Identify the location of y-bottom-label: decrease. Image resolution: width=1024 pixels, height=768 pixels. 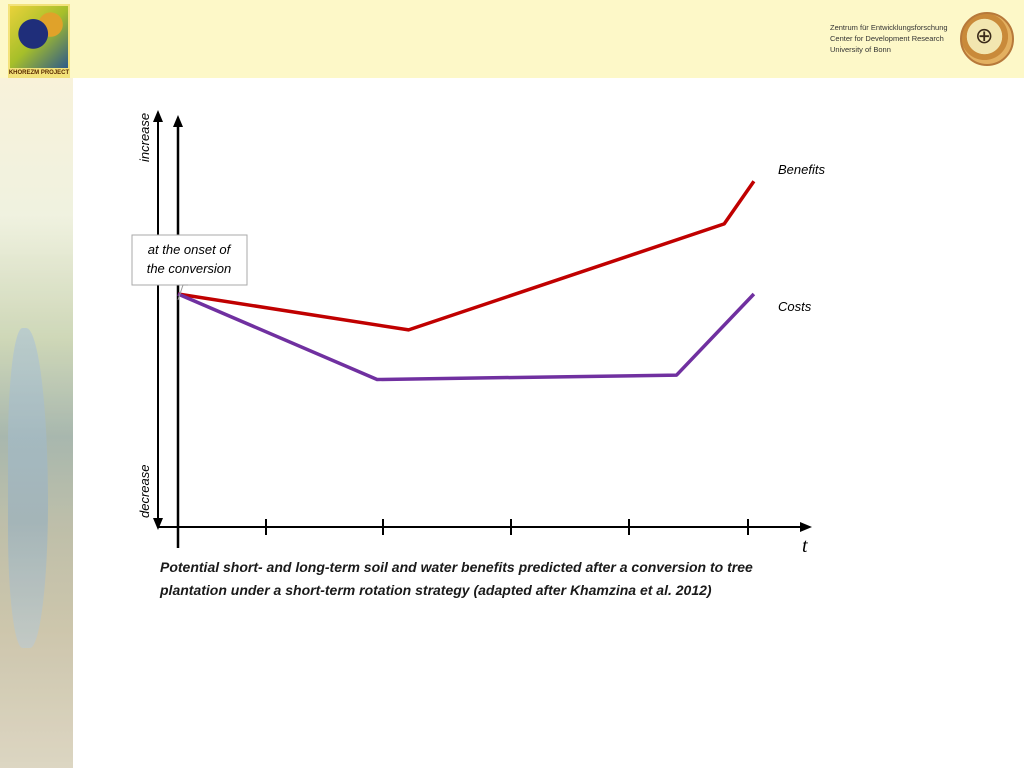
(144, 491).